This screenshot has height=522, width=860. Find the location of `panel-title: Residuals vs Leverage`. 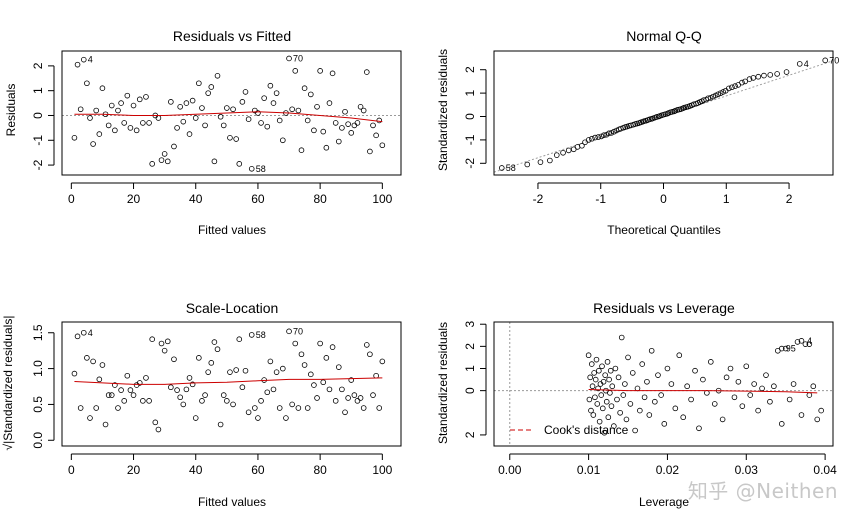

panel-title: Residuals vs Leverage is located at coordinates (664, 308).